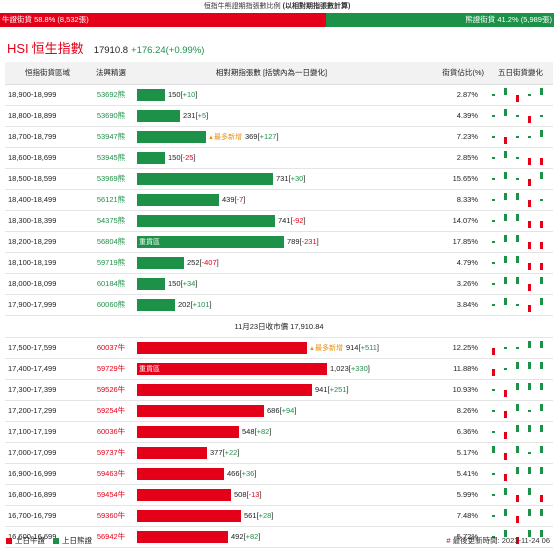 The height and width of the screenshot is (554, 554). Describe the element at coordinates (271, 221) in the screenshot. I see `volume-bar-wrap: 741 [-92]` at that location.